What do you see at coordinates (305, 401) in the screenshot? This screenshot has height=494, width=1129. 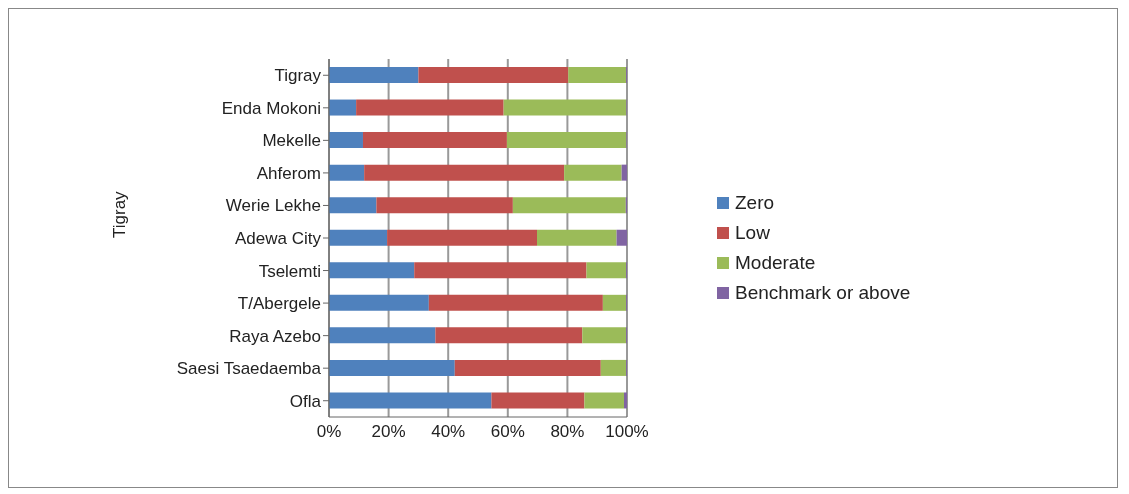 I see `y-tick-label: Ofla` at bounding box center [305, 401].